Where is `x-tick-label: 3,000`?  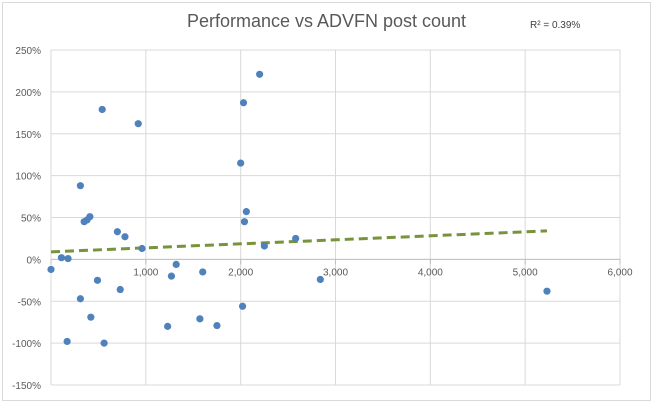
x-tick-label: 3,000 is located at coordinates (335, 272).